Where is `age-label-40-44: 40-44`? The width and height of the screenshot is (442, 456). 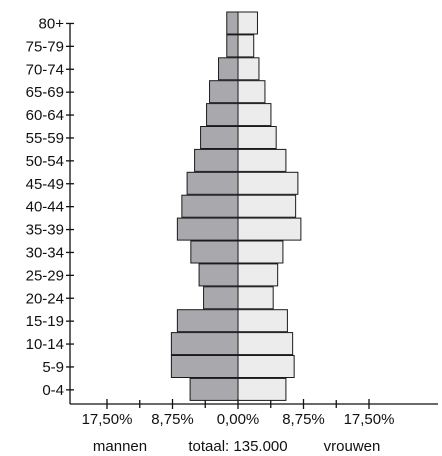
age-label-40-44: 40-44 is located at coordinates (45, 207).